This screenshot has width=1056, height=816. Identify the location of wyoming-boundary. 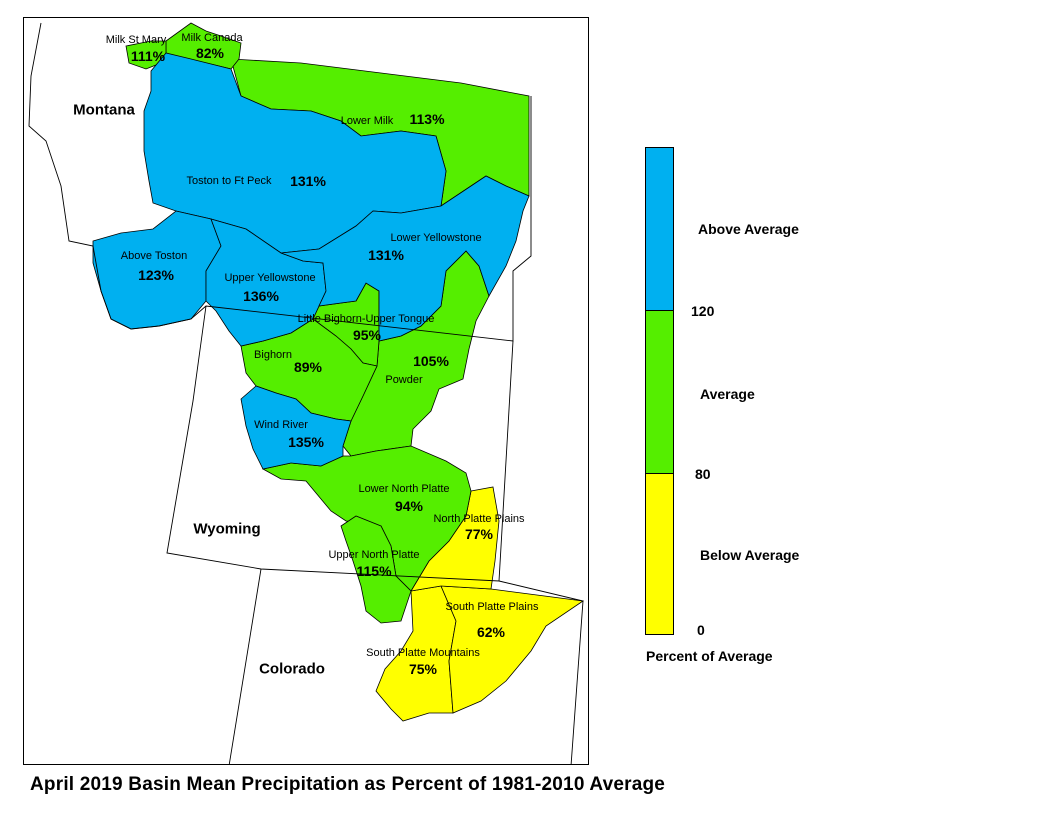
(340, 443).